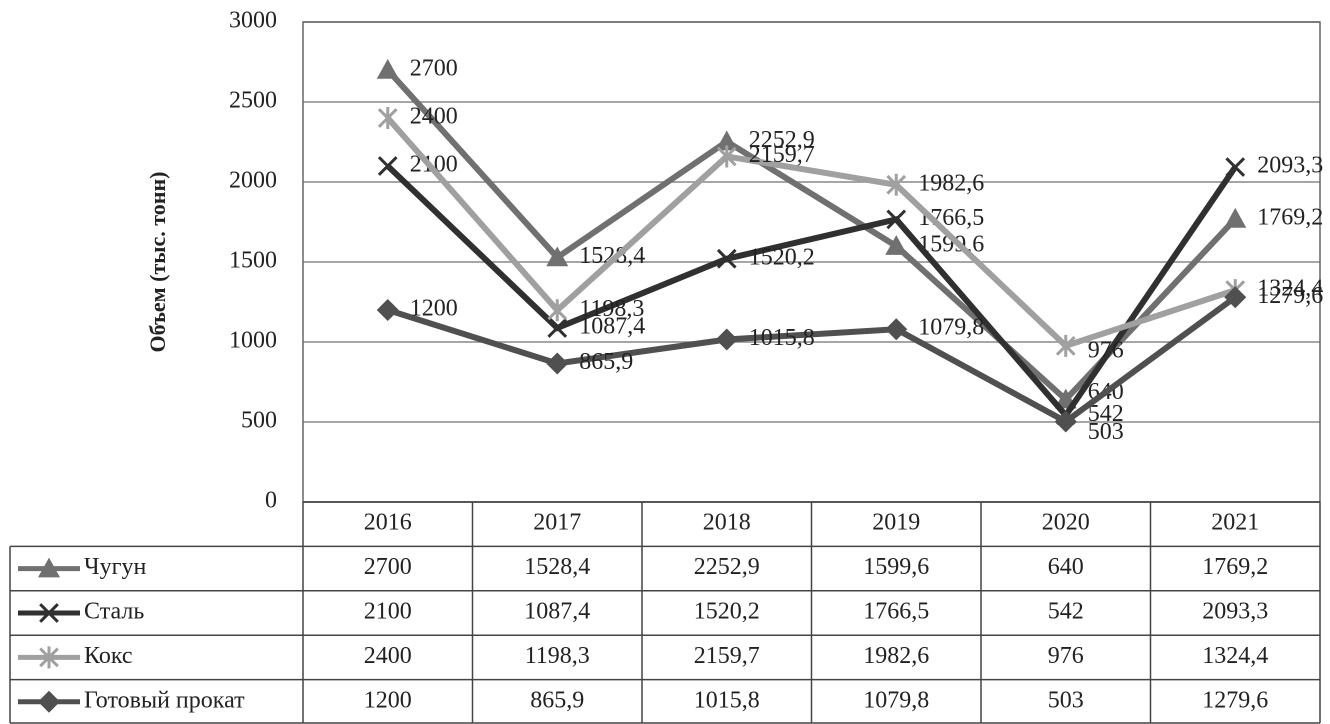  What do you see at coordinates (253, 341) in the screenshot?
I see `y-tick-label: 1000` at bounding box center [253, 341].